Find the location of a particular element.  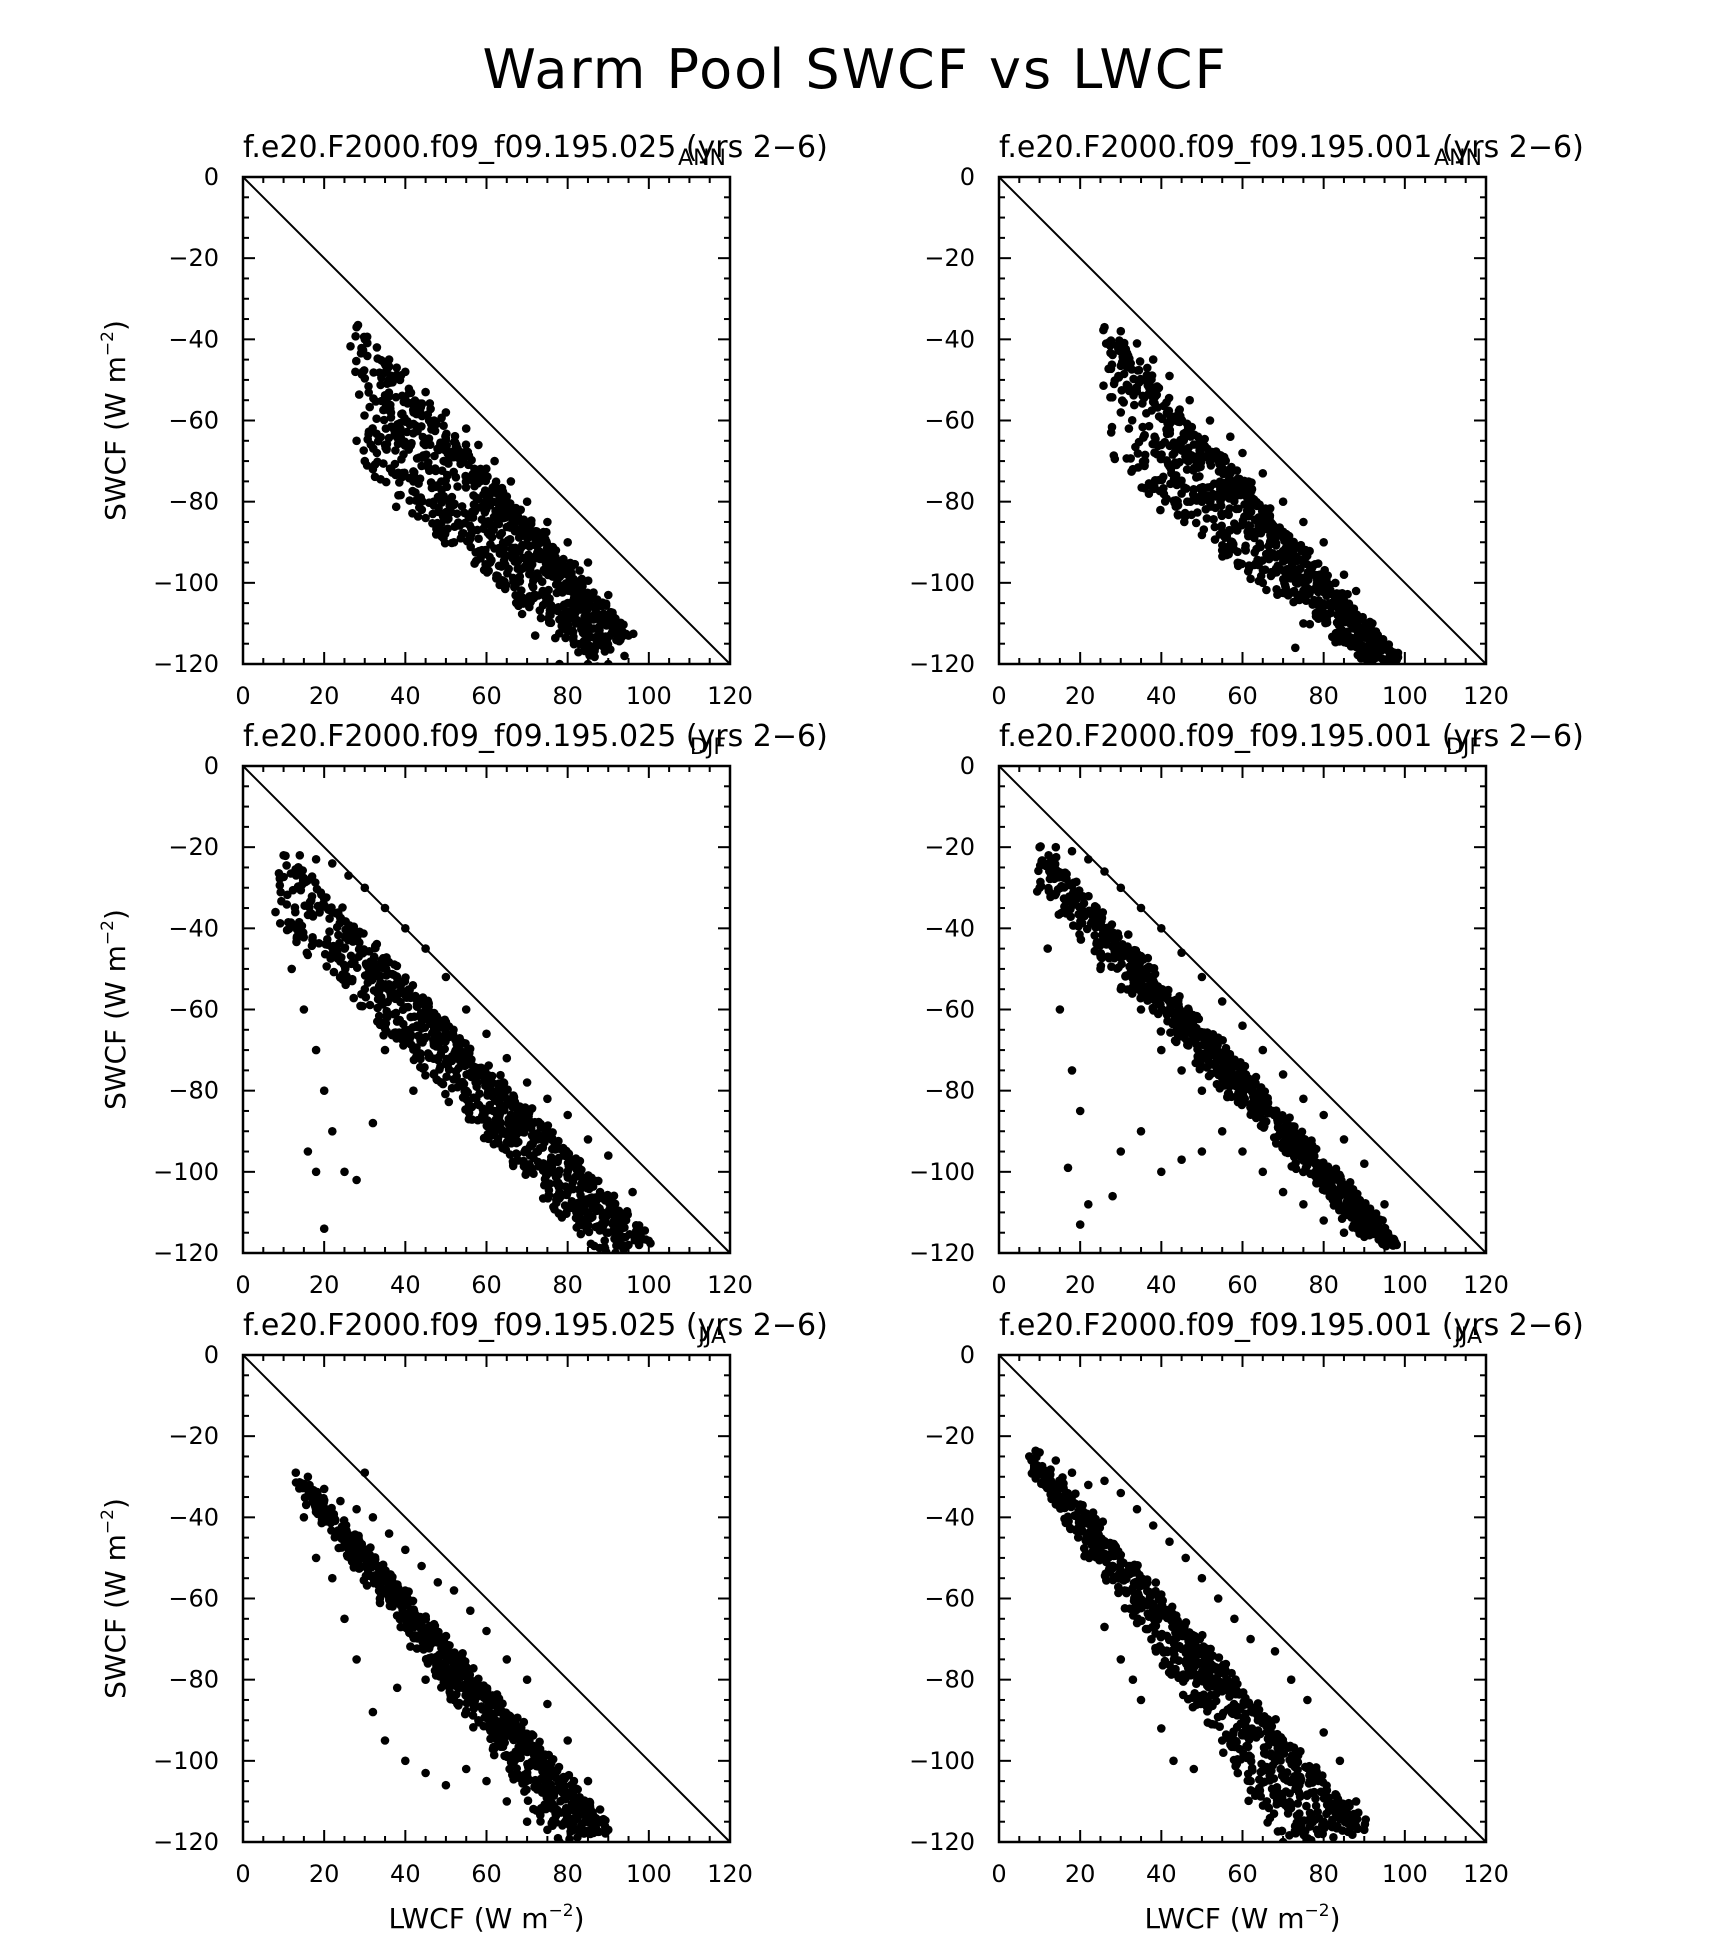

y-tick-label: −80 is located at coordinates (193, 502).